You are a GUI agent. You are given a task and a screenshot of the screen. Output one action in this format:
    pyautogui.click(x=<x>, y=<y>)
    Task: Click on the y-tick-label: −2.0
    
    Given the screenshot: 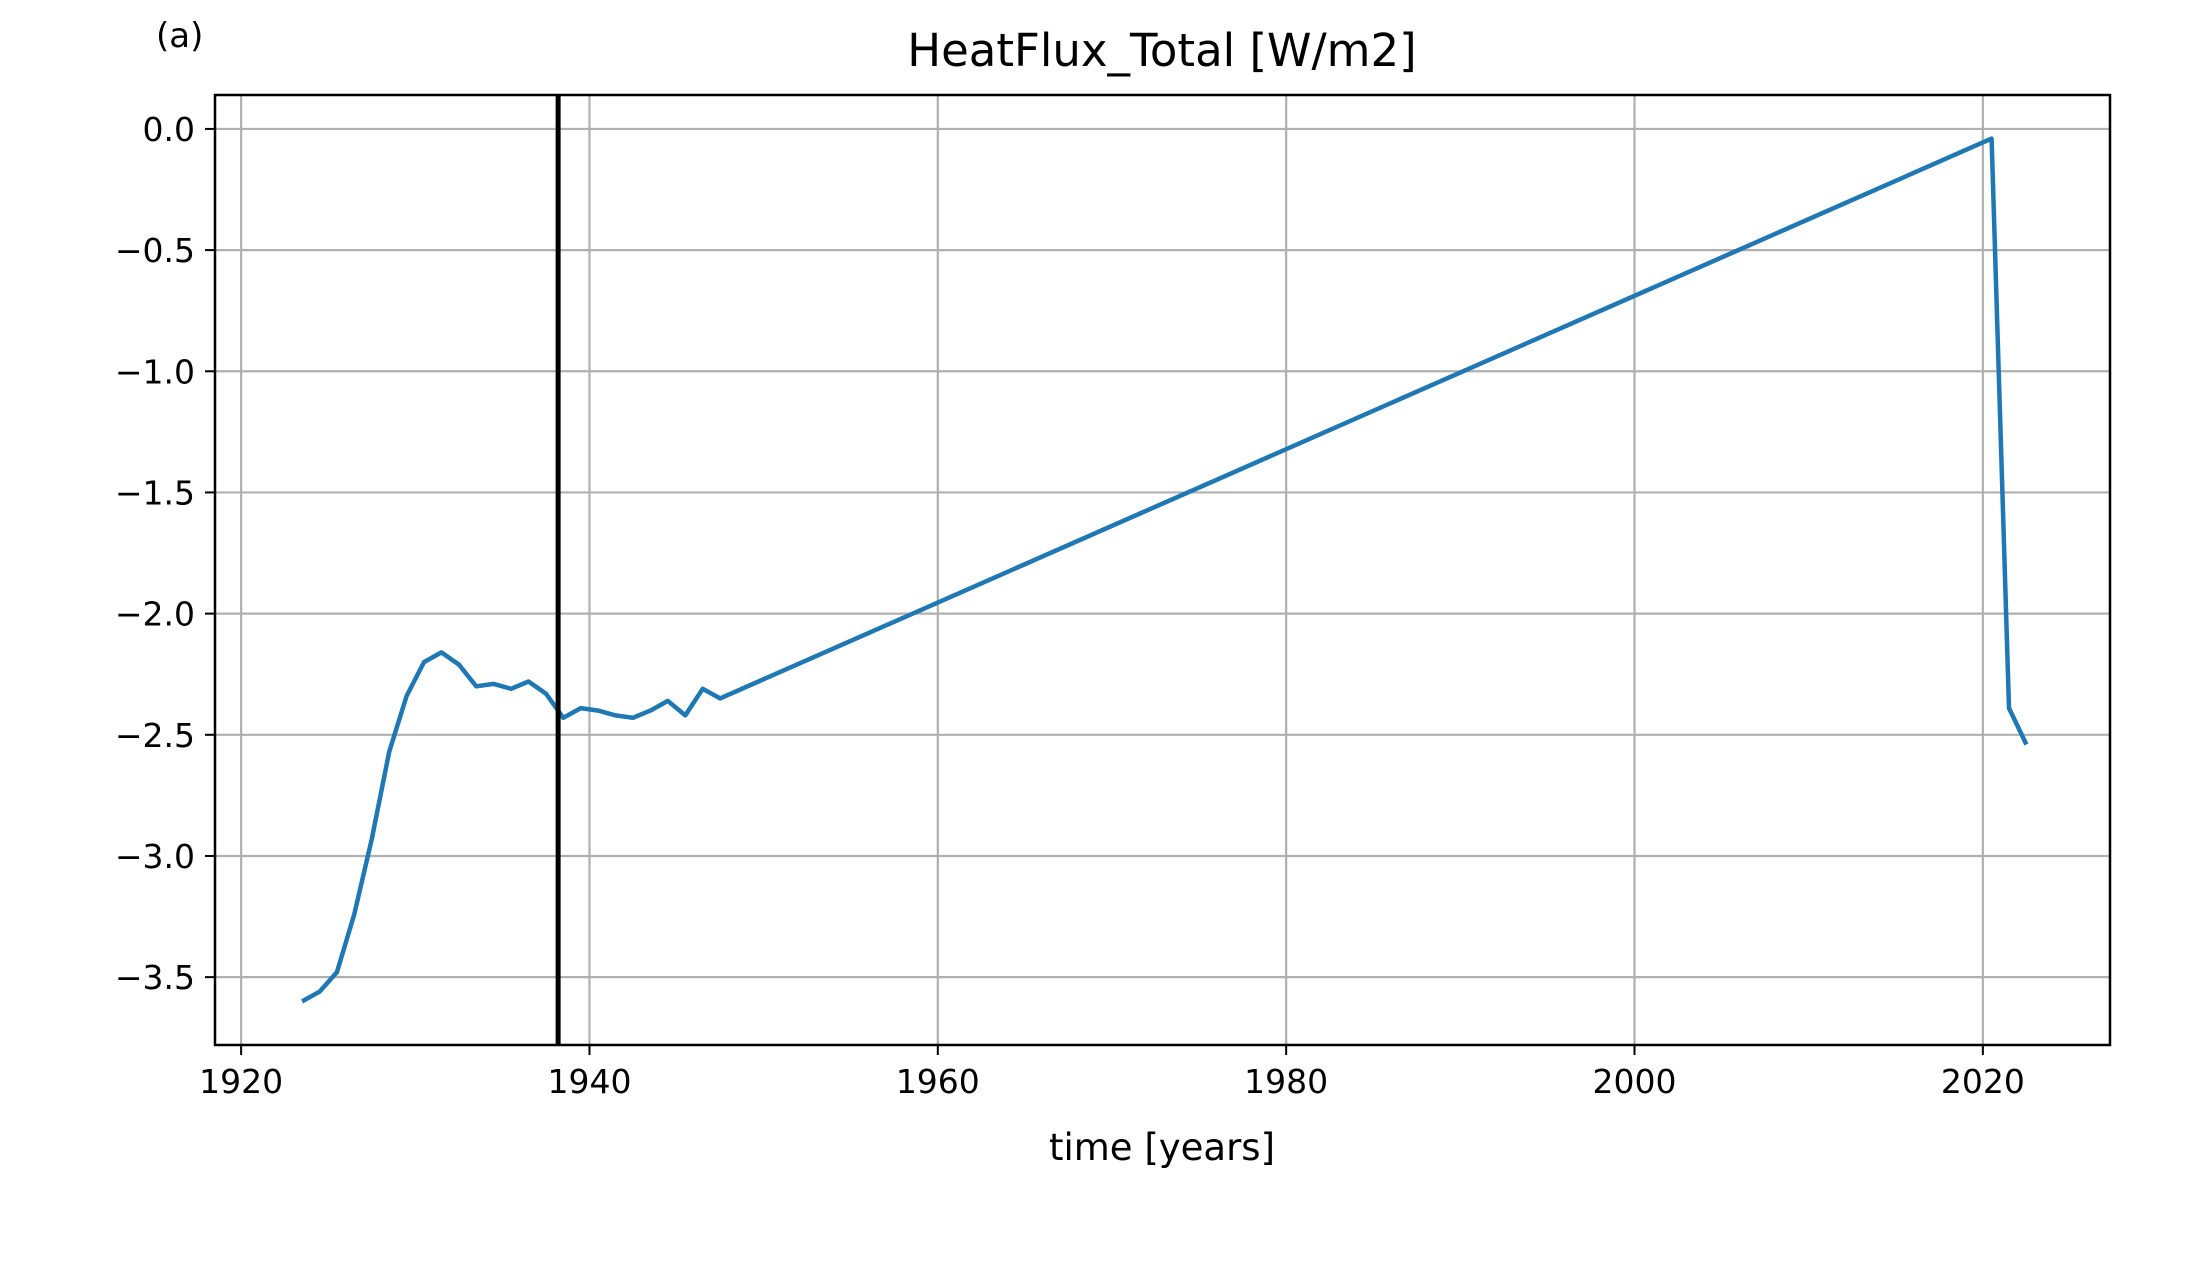 What is the action you would take?
    pyautogui.click(x=155, y=614)
    